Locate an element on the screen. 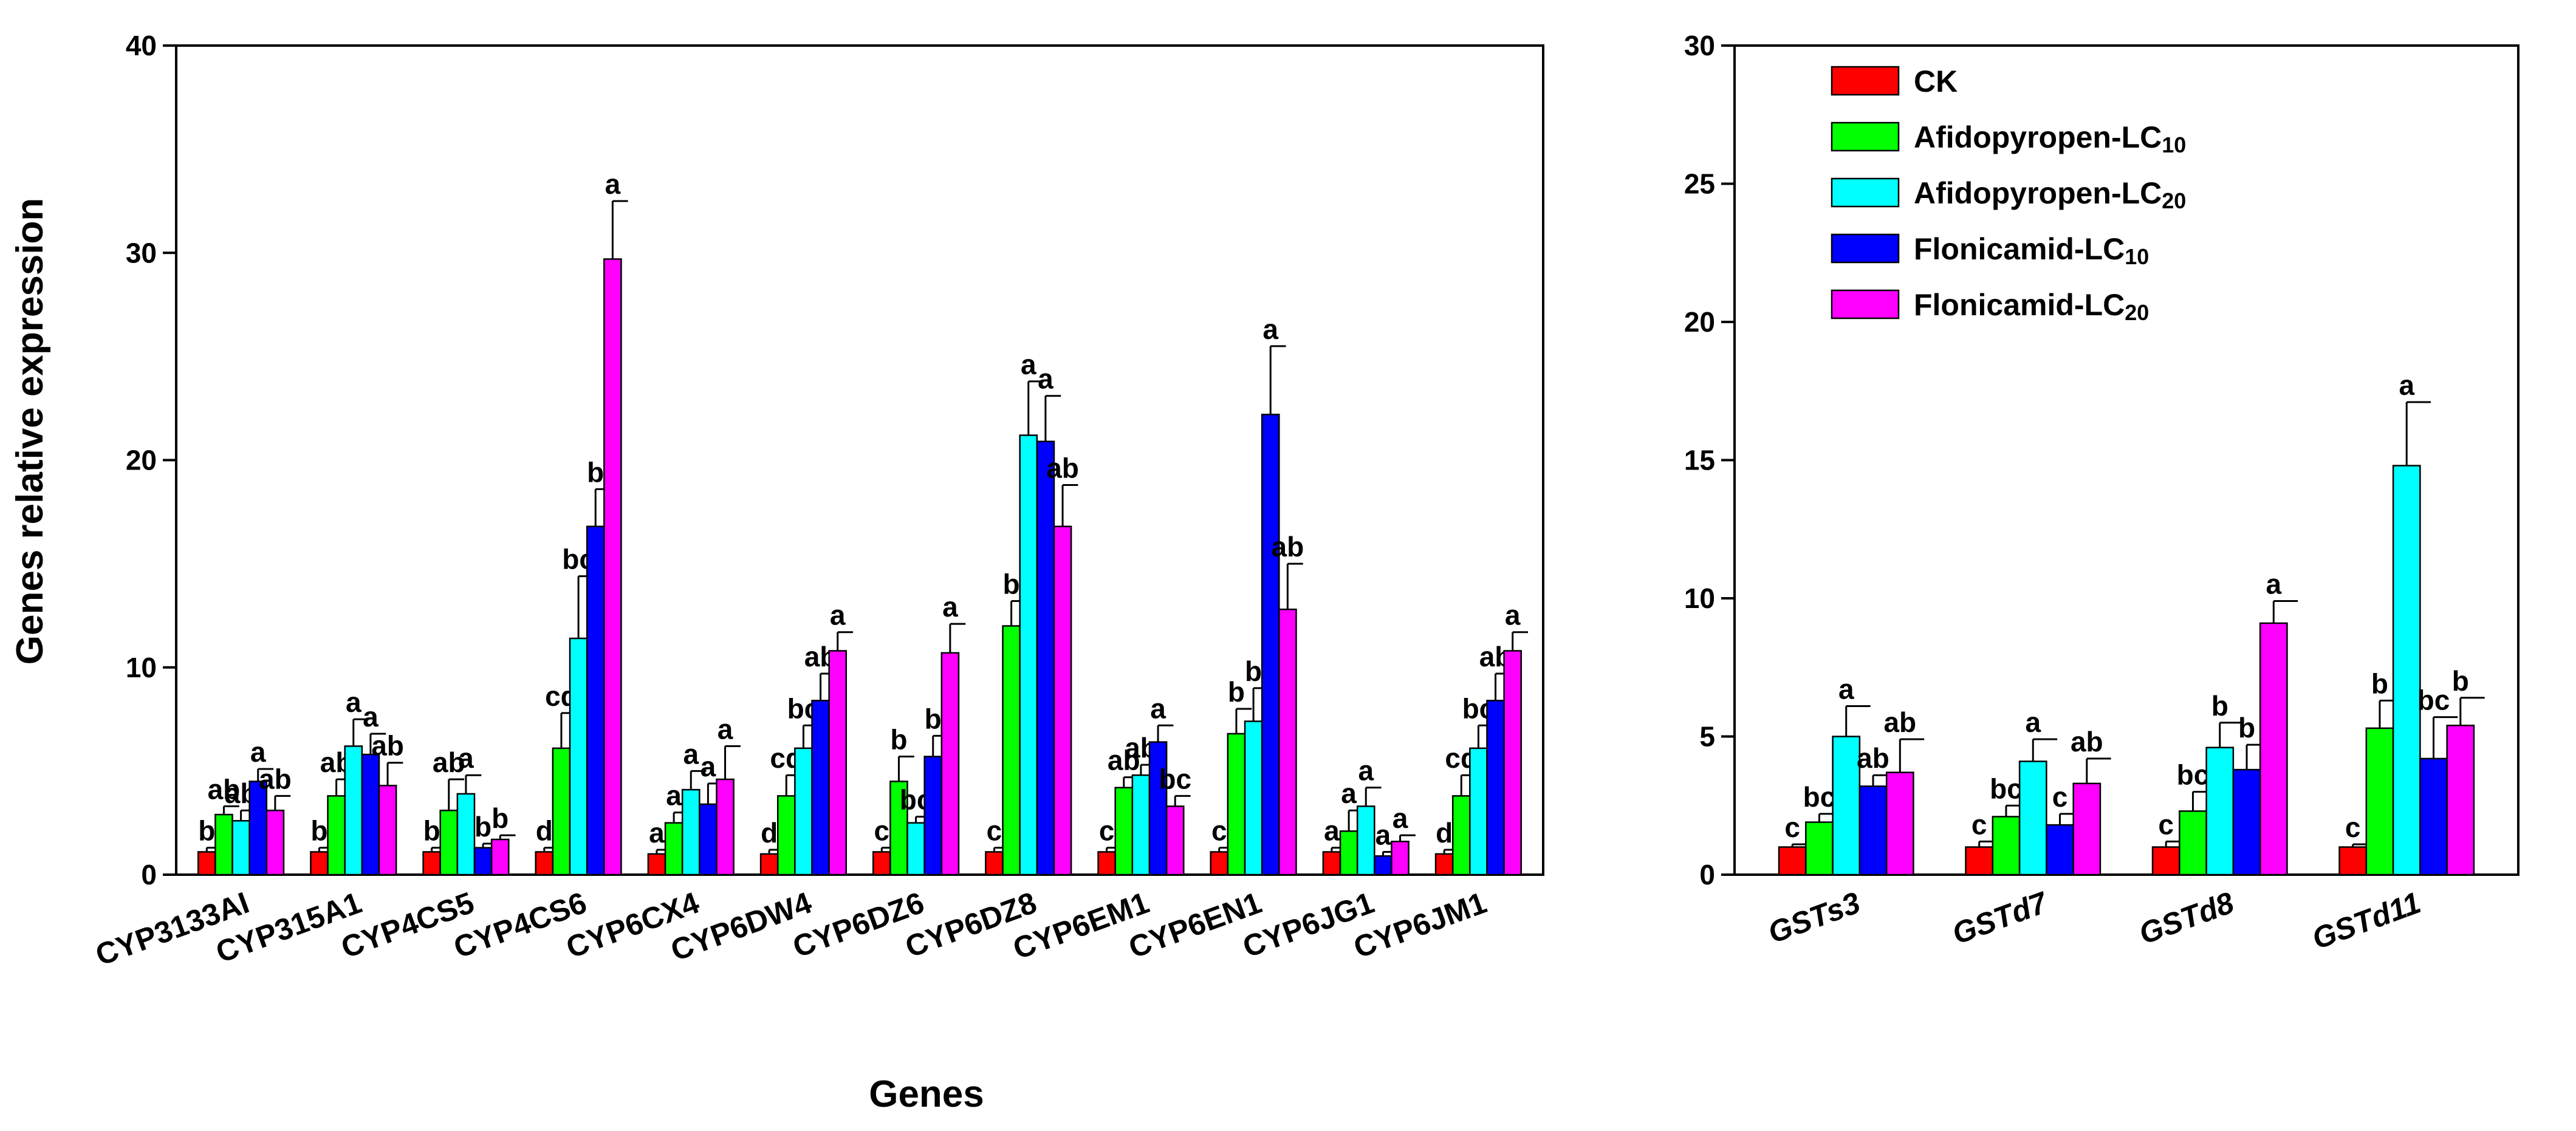  significance-label: d is located at coordinates (769, 833).